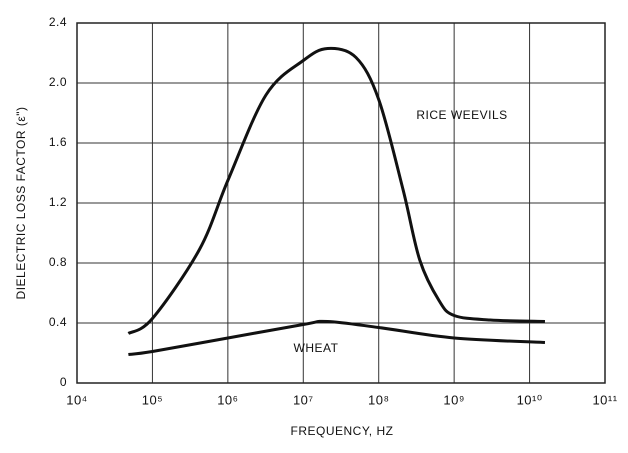 This screenshot has height=453, width=628. I want to click on x-tick-label: 10⁷, so click(303, 399).